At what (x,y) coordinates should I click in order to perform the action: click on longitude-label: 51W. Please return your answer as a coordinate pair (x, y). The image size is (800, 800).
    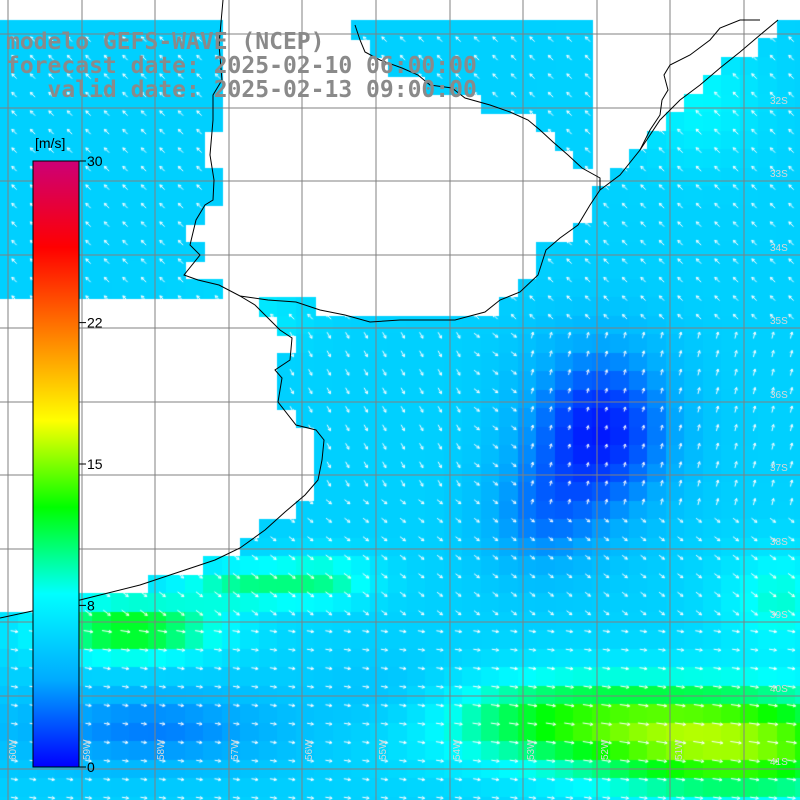
    Looking at the image, I should click on (679, 749).